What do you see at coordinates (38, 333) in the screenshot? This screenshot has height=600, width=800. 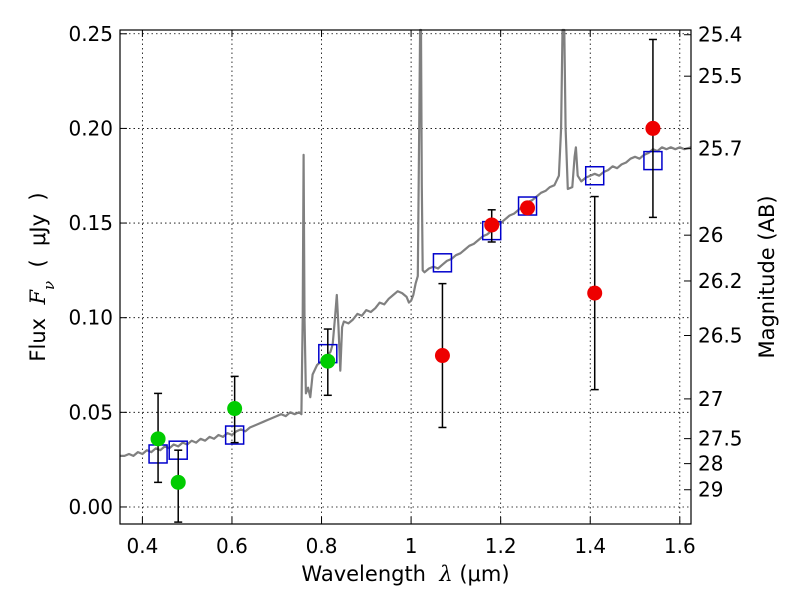 I see `y-axis-label-prefix: Flux` at bounding box center [38, 333].